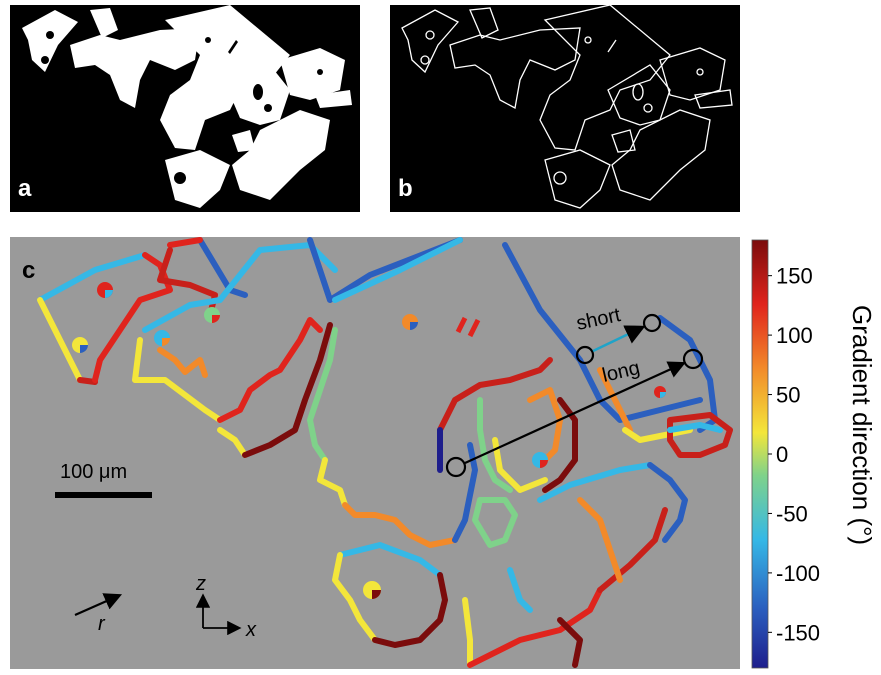 This screenshot has width=881, height=675. I want to click on coordinate-axes: z x, so click(226, 607).